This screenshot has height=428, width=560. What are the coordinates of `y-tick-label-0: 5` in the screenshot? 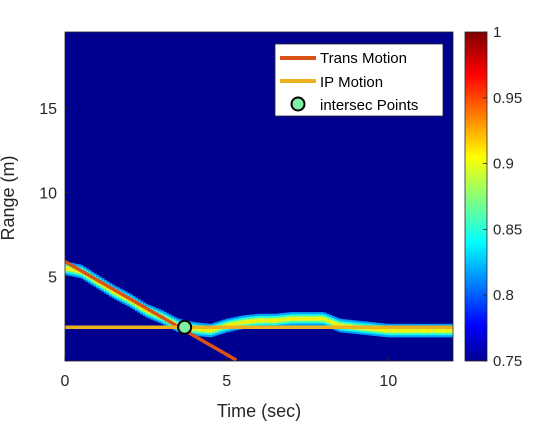 It's located at (52, 278).